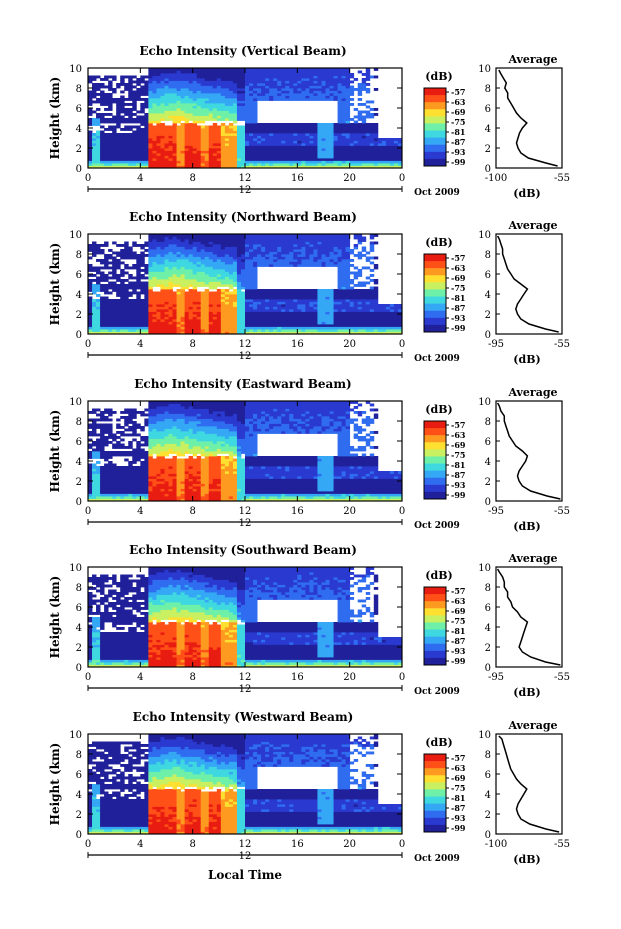  What do you see at coordinates (488, 129) in the screenshot?
I see `average-y-tick-label: 4` at bounding box center [488, 129].